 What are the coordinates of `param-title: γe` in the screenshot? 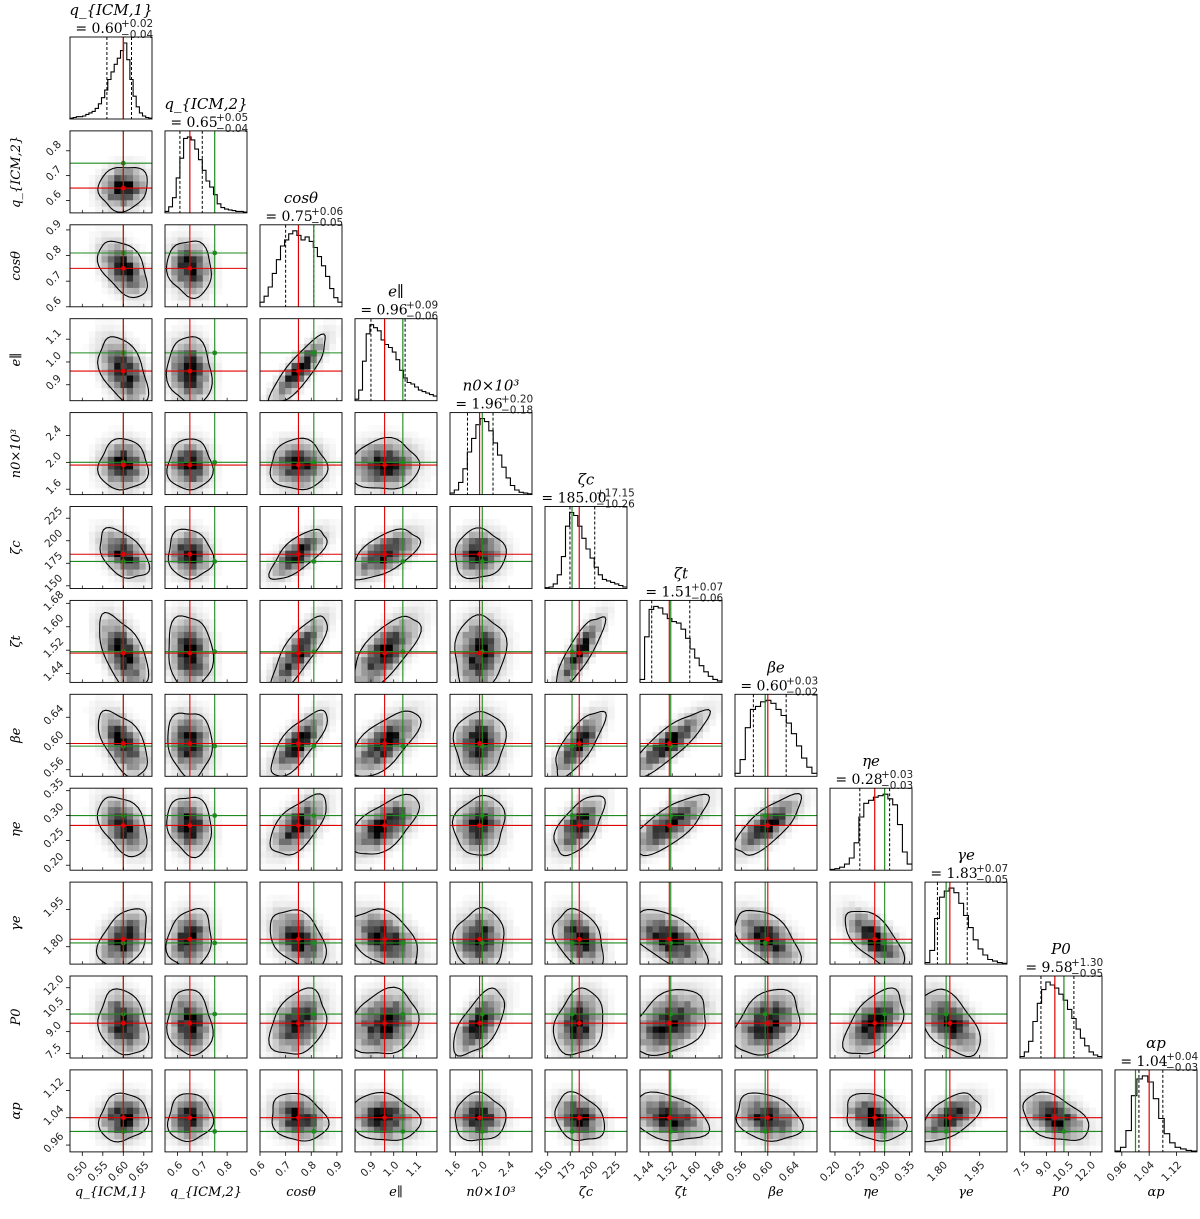 It's located at (966, 855).